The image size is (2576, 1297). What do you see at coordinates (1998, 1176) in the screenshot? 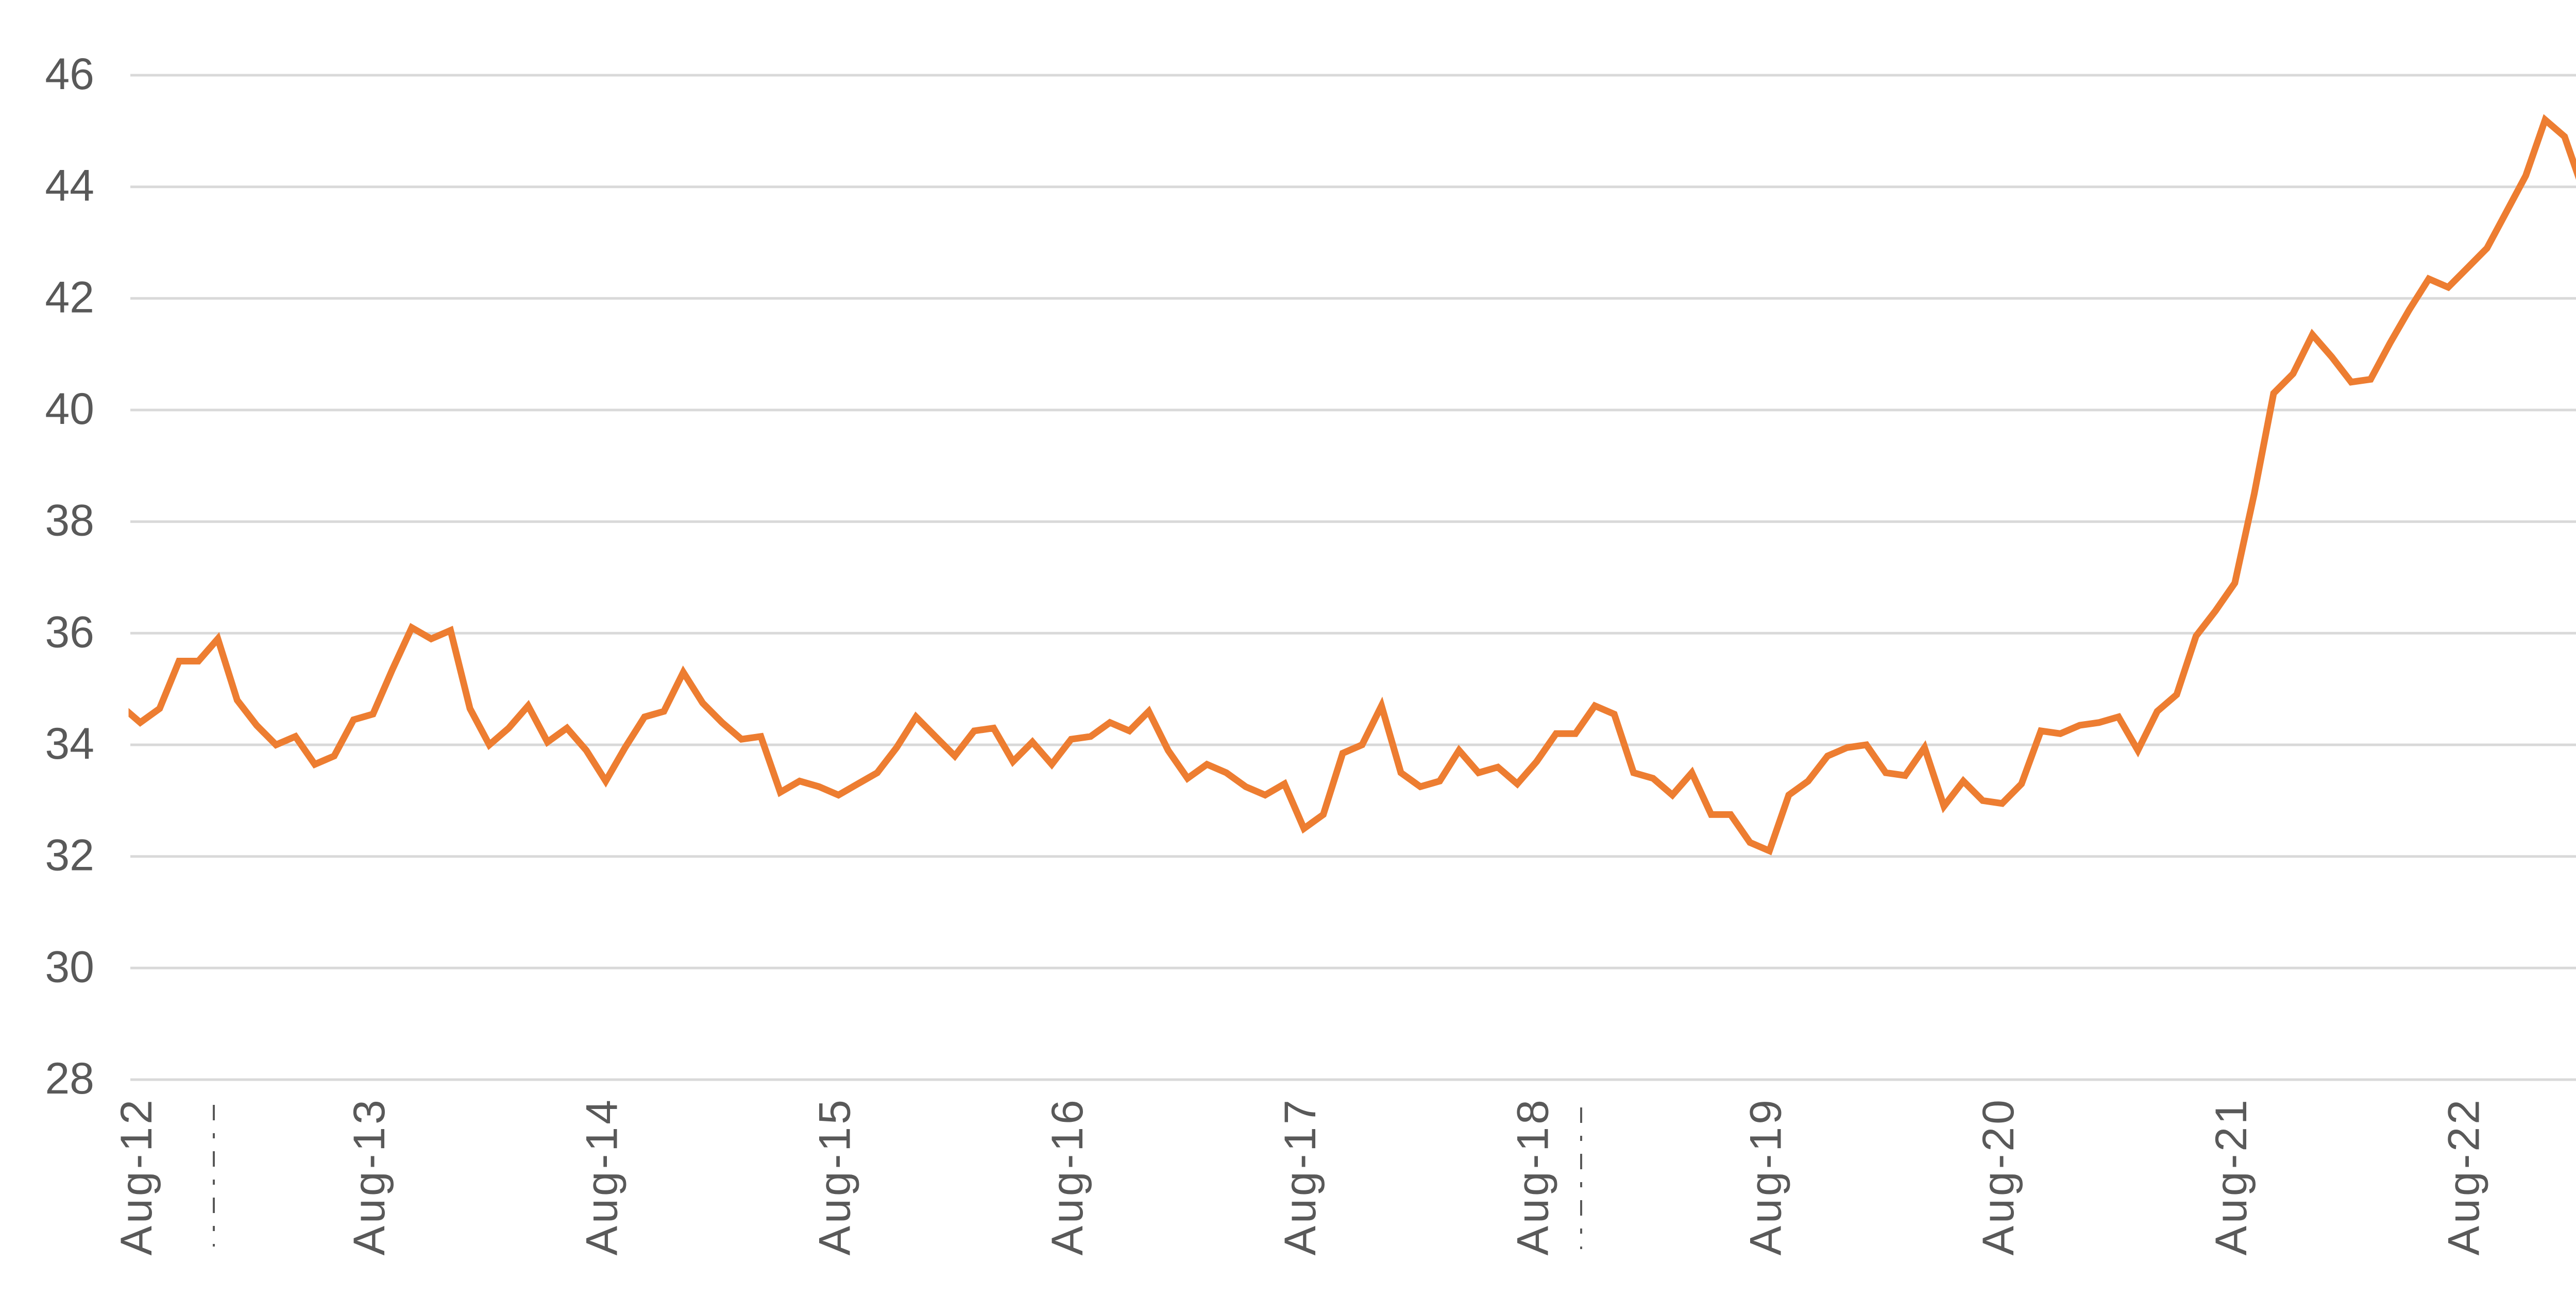
I see `svg-text: Aug-20` at bounding box center [1998, 1176].